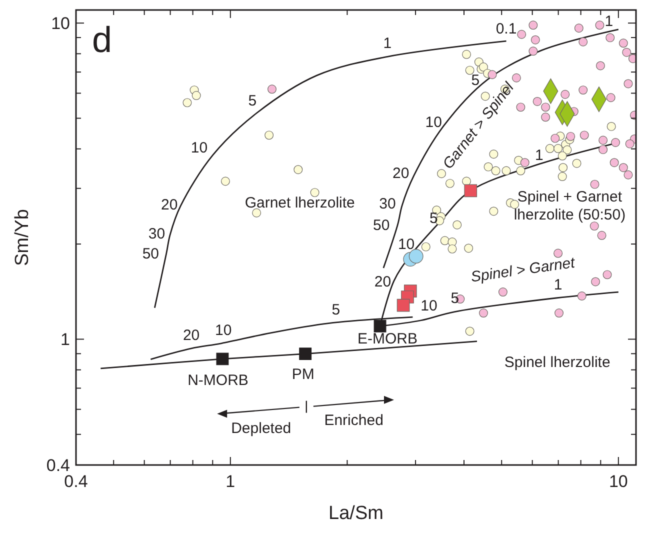 The width and height of the screenshot is (654, 533). I want to click on annotation: Enriched, so click(354, 421).